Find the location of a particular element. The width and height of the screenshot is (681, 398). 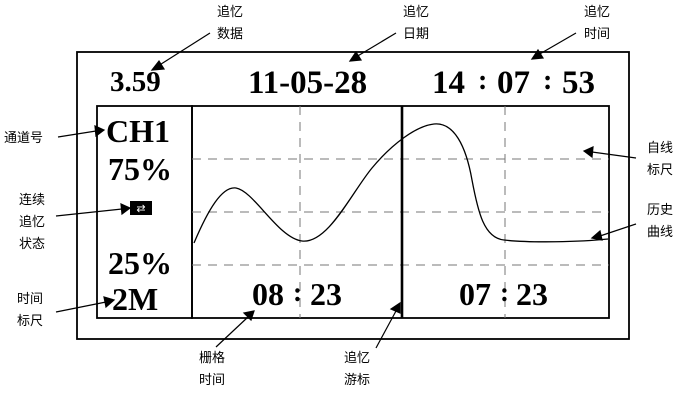

grid-time-left: 08 : 23 is located at coordinates (297, 294).